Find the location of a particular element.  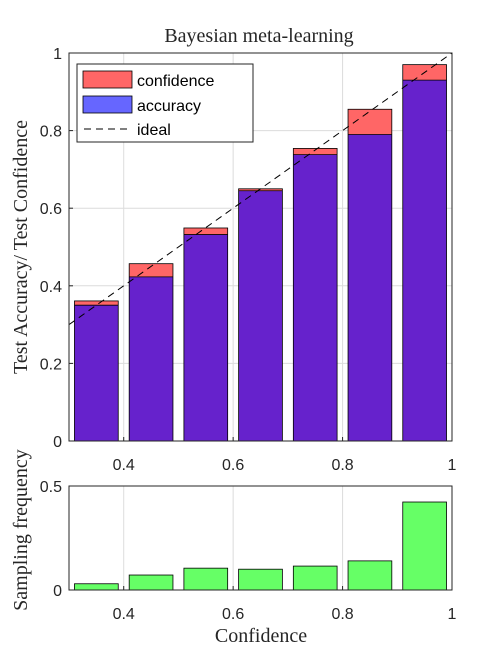

legend-label-confidence: confidence is located at coordinates (175, 81).